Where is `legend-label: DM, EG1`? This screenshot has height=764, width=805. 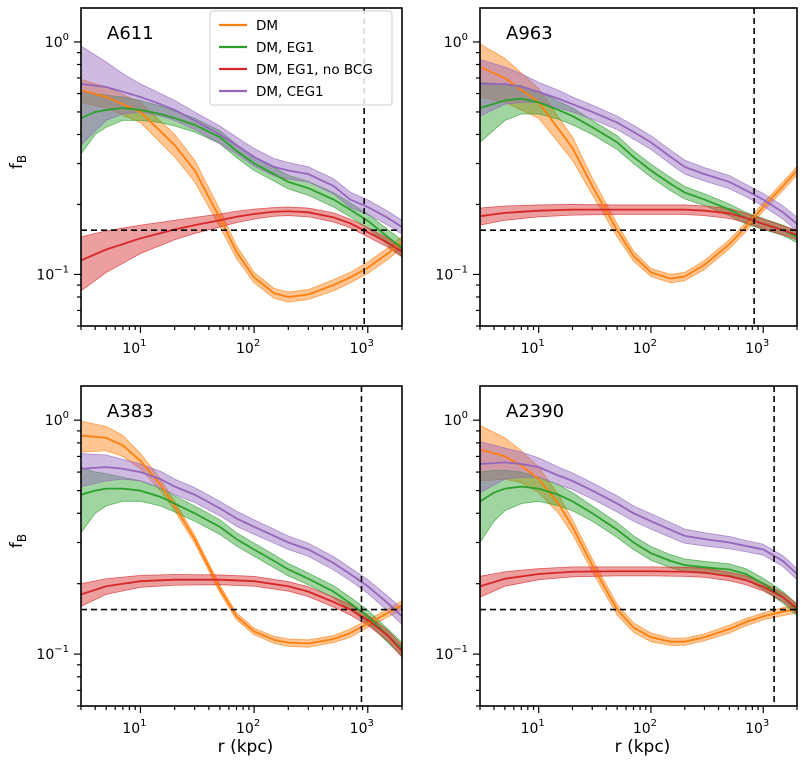
legend-label: DM, EG1 is located at coordinates (285, 48).